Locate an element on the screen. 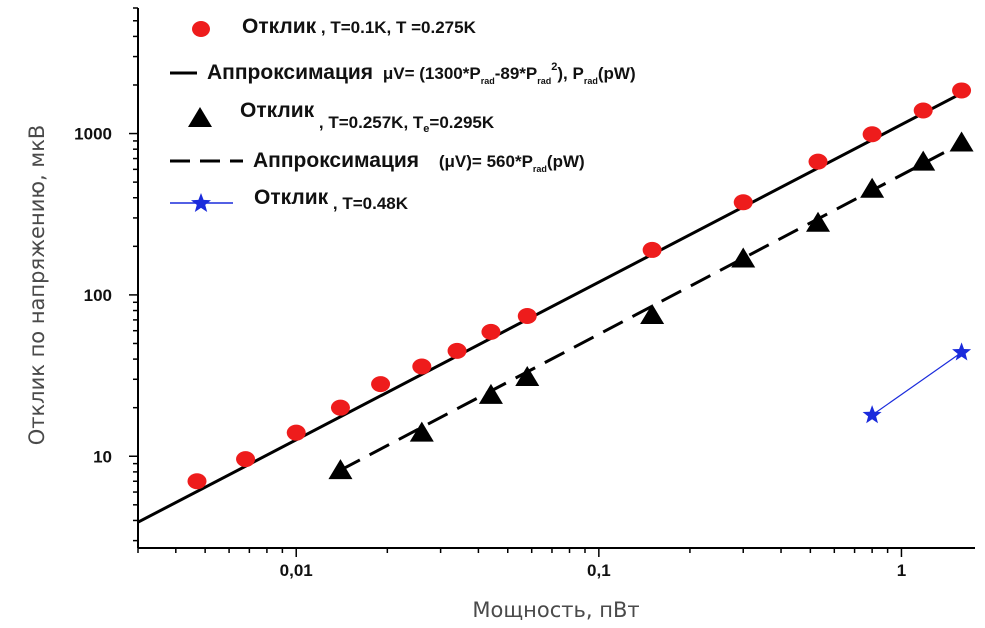 Image resolution: width=985 pixels, height=628 pixels. legend-entry-2-formula-b: -89*P is located at coordinates (516, 73).